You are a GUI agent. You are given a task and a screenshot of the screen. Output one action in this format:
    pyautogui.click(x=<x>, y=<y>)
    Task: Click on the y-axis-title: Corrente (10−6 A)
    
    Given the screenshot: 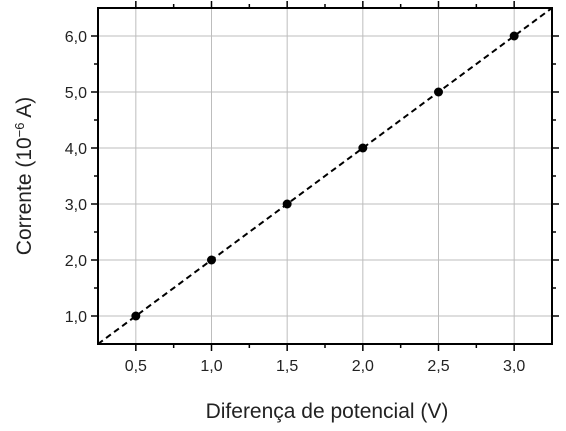 What is the action you would take?
    pyautogui.click(x=24, y=176)
    